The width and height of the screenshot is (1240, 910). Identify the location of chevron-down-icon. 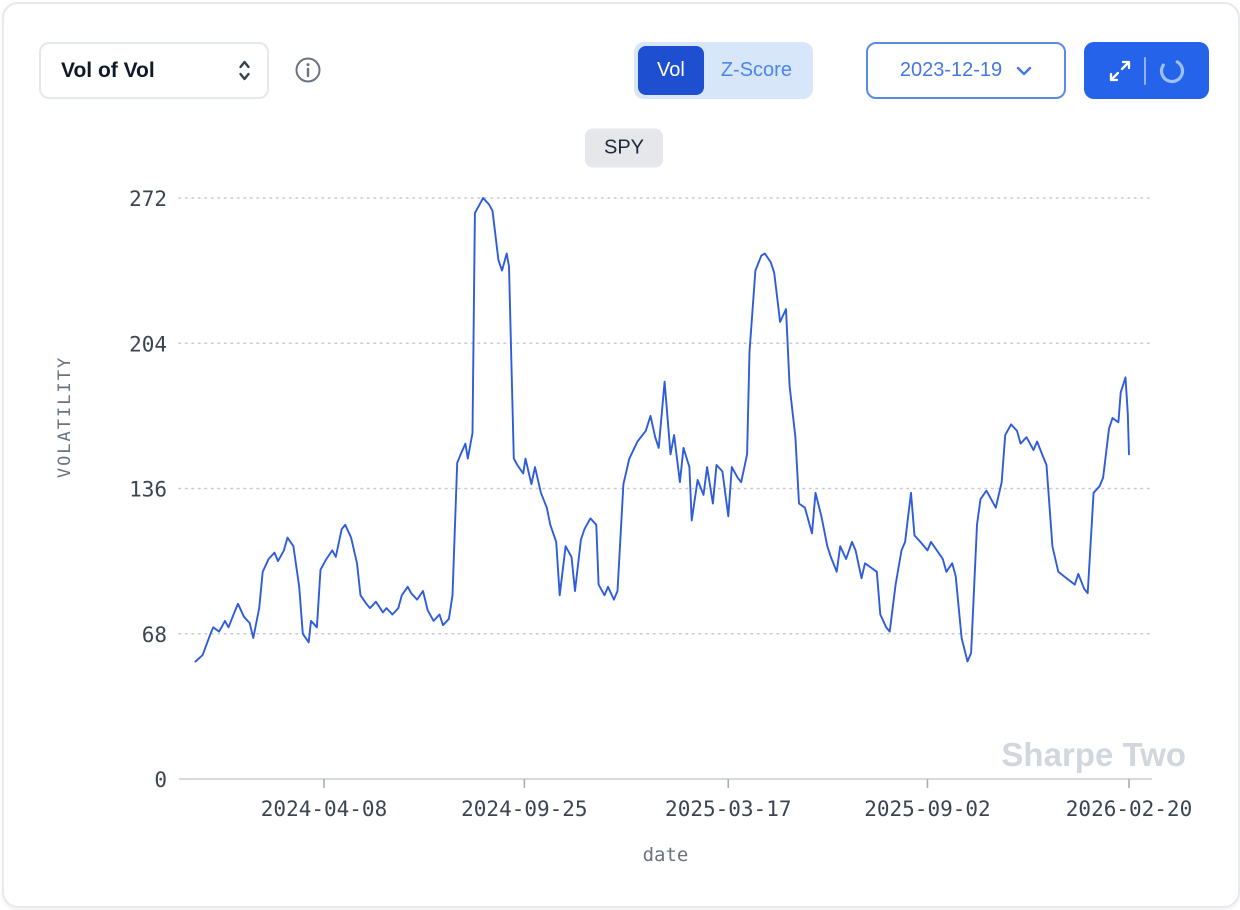
(1024, 71).